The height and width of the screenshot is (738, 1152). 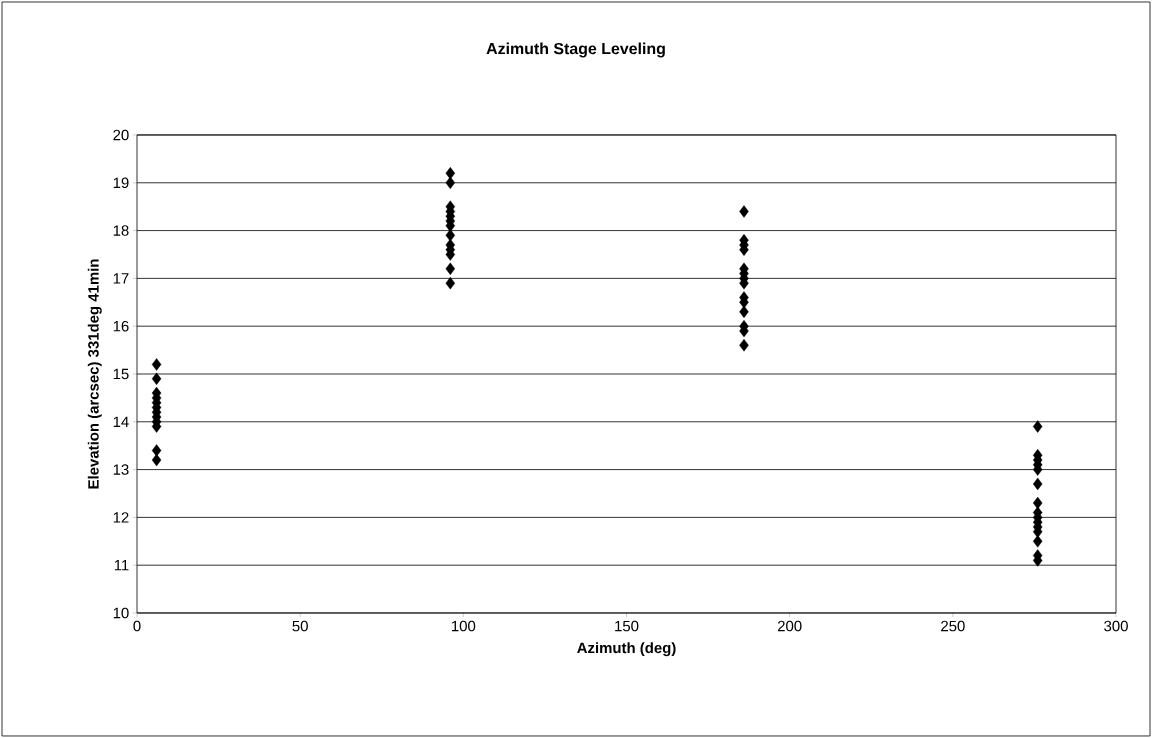 I want to click on y-tick-label: 20, so click(x=121, y=135).